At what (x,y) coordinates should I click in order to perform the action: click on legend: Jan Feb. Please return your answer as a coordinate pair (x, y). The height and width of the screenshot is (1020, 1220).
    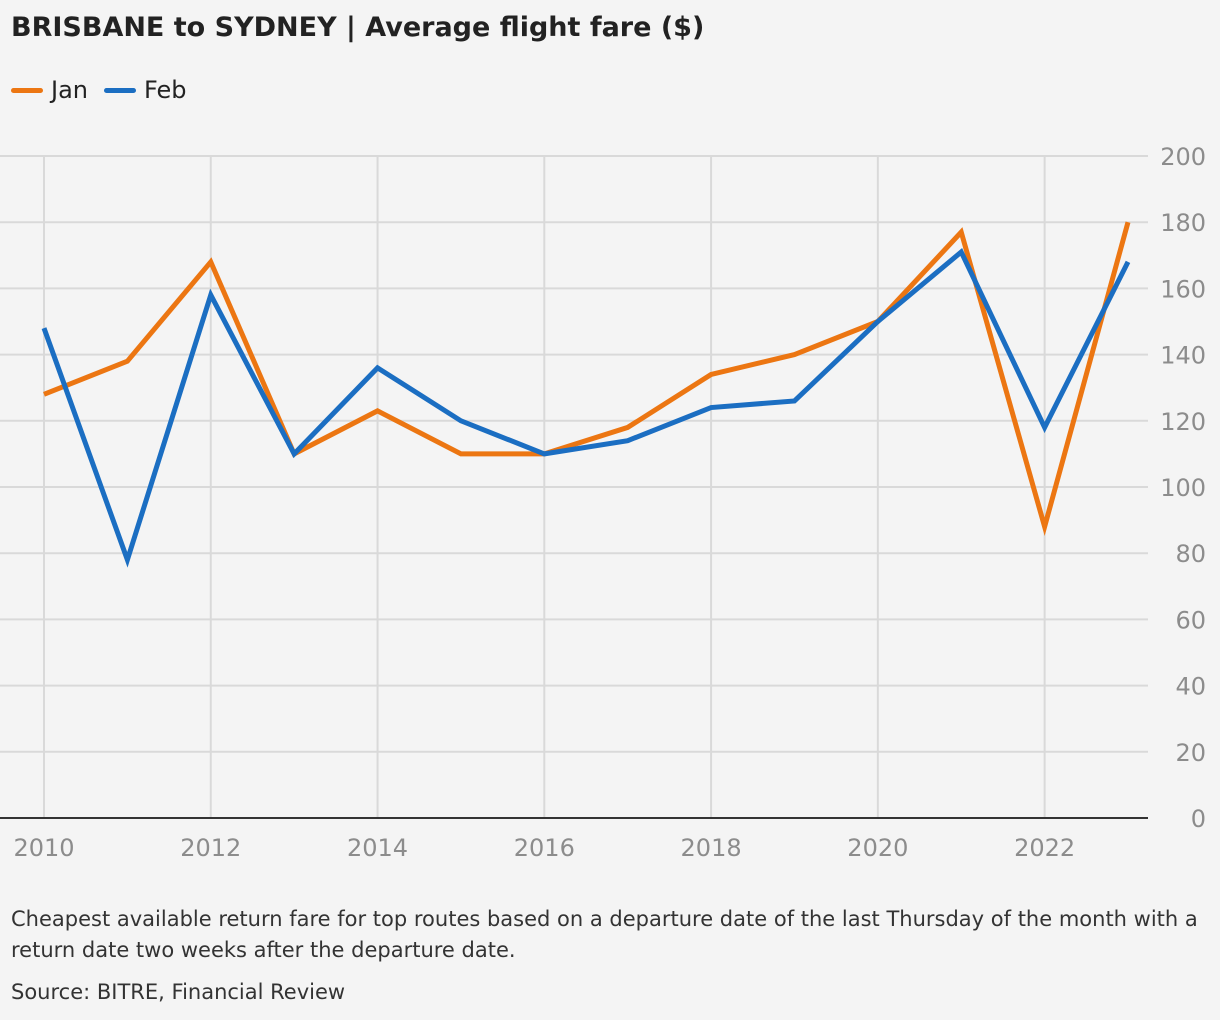
    Looking at the image, I should click on (99, 90).